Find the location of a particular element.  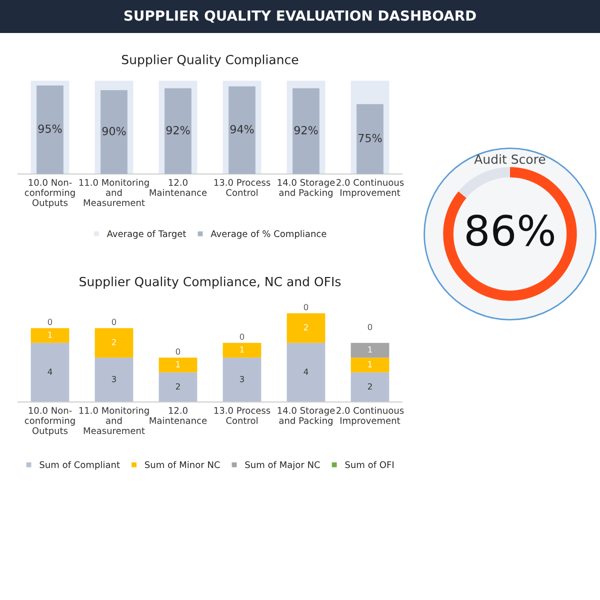

legend-label: Sum of OFI is located at coordinates (369, 464).